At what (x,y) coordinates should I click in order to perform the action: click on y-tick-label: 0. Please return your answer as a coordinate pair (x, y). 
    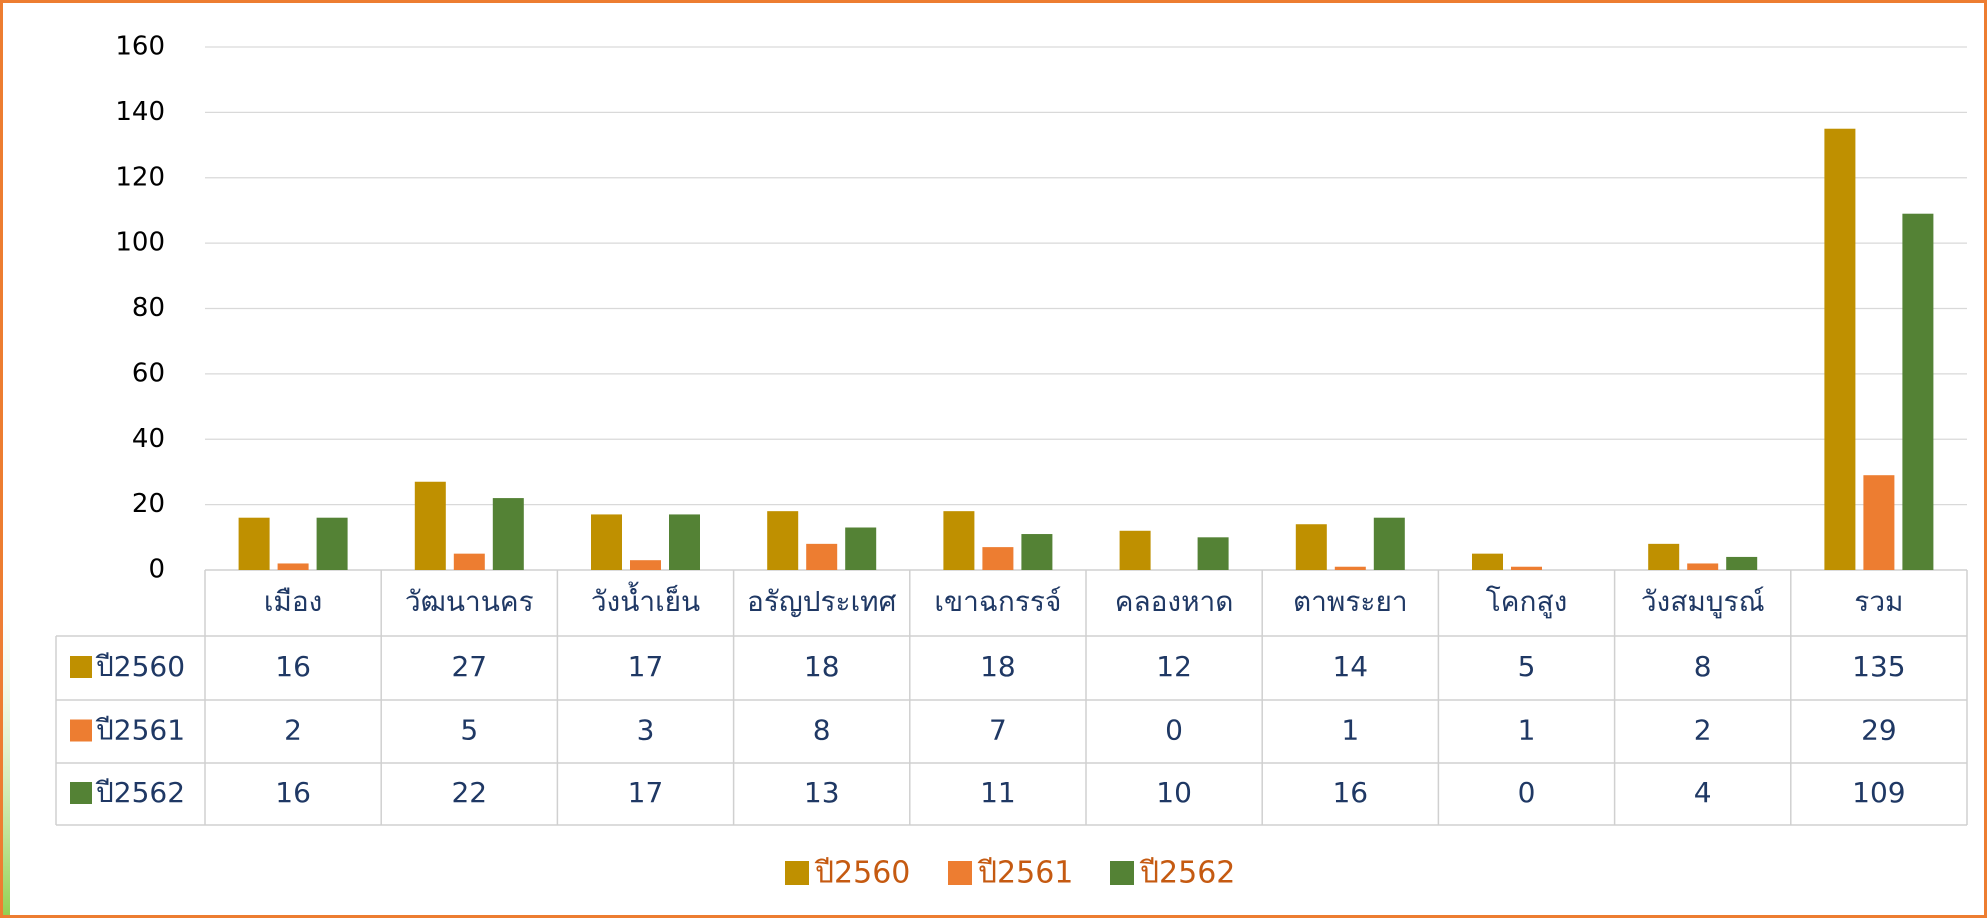
    Looking at the image, I should click on (156, 570).